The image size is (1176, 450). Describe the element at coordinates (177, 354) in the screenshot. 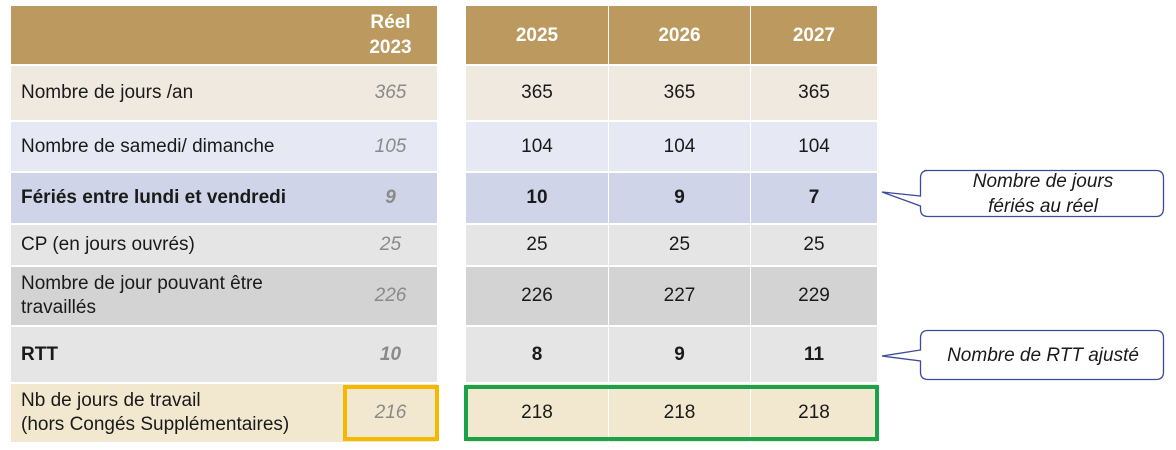

I see `row-label-rtt: RTT` at that location.